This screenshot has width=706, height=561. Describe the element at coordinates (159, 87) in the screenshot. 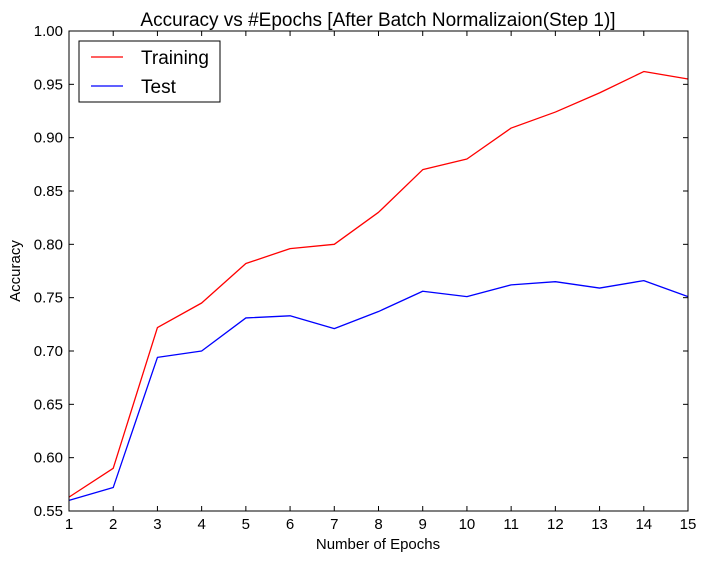

I see `legend-label-test: Test` at that location.